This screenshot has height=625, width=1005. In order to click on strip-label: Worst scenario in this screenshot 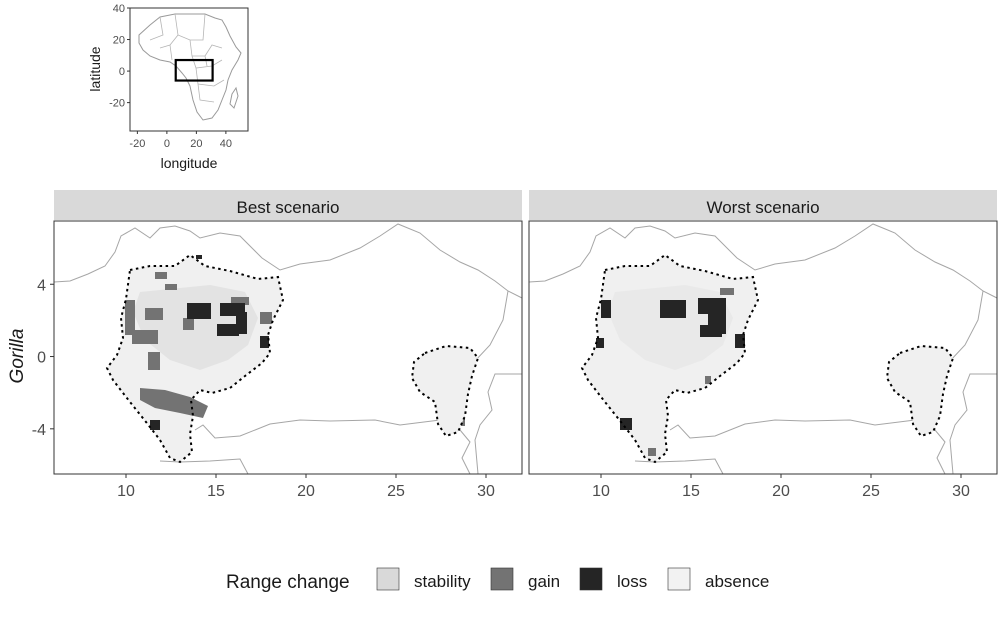, I will do `click(762, 207)`.